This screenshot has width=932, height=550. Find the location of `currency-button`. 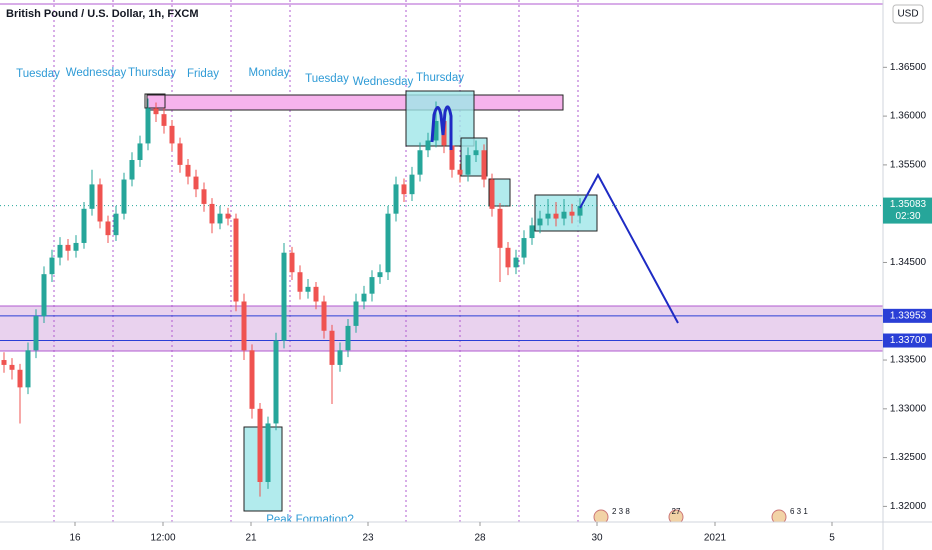

currency-button is located at coordinates (908, 14).